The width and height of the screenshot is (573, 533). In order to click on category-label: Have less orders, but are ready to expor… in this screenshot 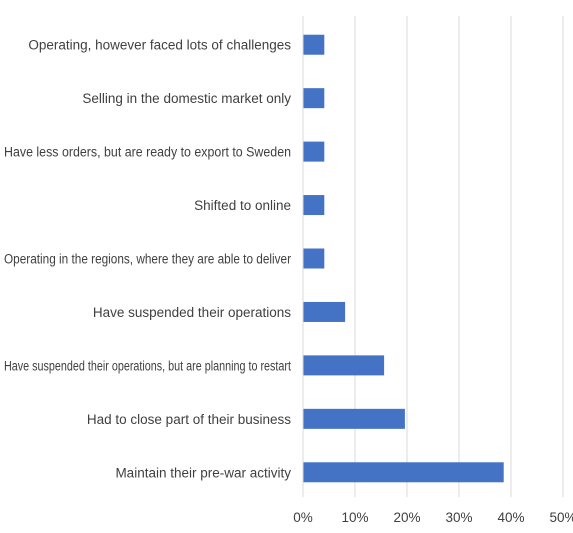, I will do `click(147, 152)`.